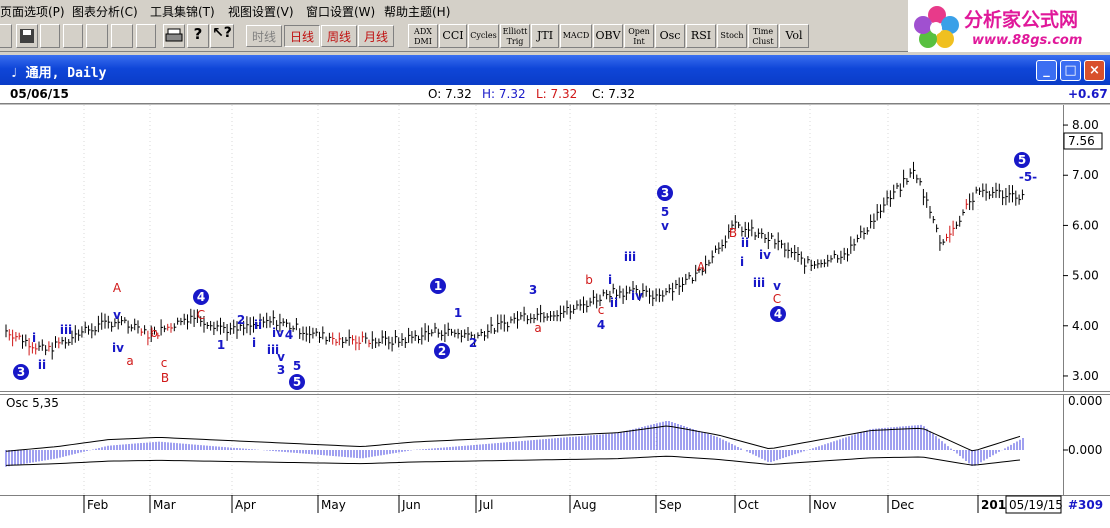  Describe the element at coordinates (339, 36) in the screenshot. I see `period-weekly: 周线` at that location.